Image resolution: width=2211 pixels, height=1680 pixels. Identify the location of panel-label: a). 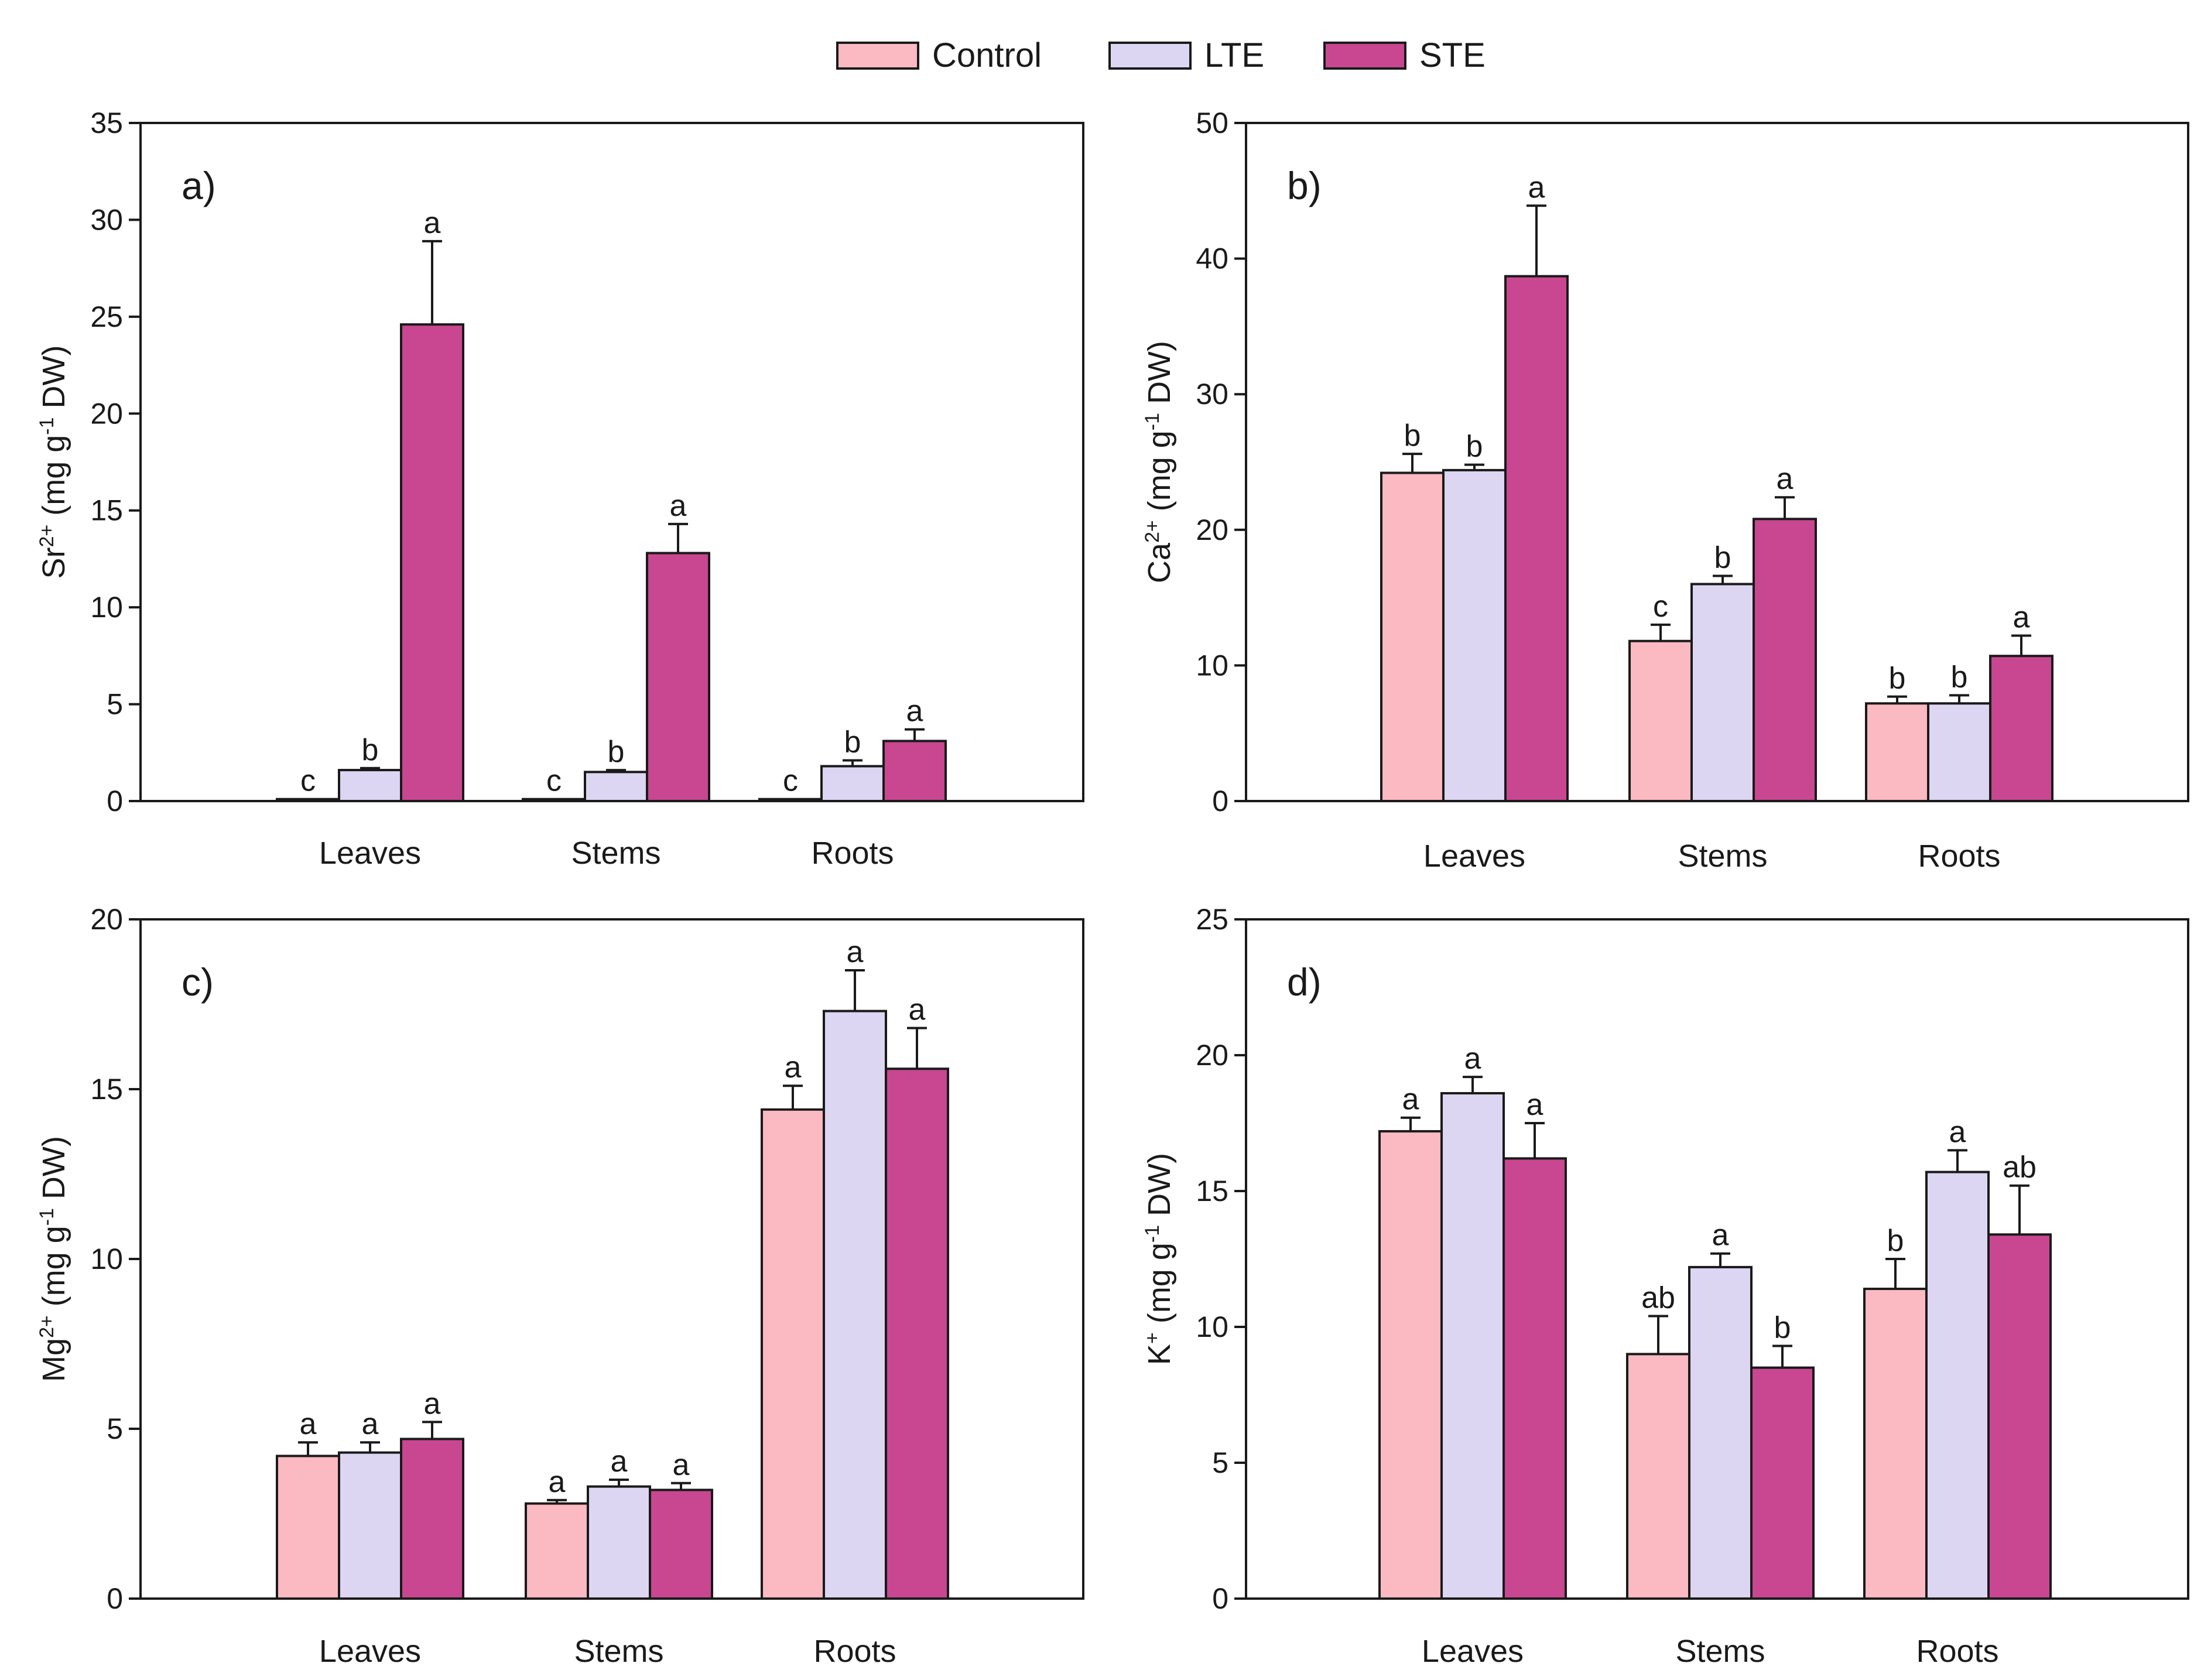
(199, 185).